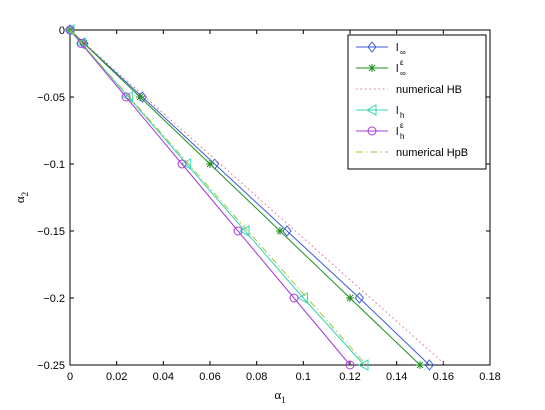  Describe the element at coordinates (400, 131) in the screenshot. I see `legend-label: lε h` at that location.